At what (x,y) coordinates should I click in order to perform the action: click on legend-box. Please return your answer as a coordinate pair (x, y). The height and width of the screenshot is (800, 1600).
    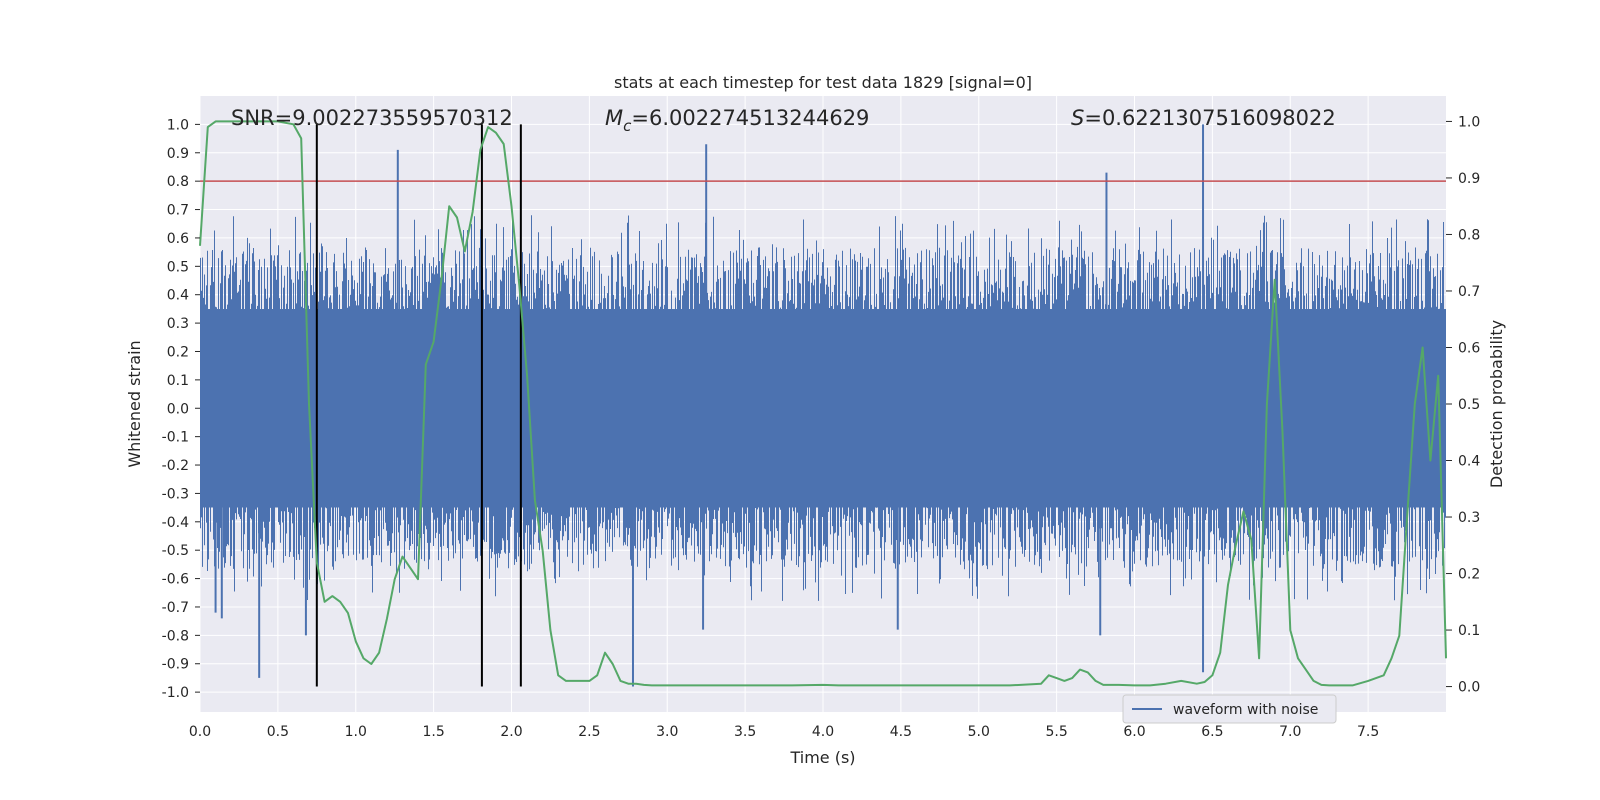
    Looking at the image, I should click on (1229, 709).